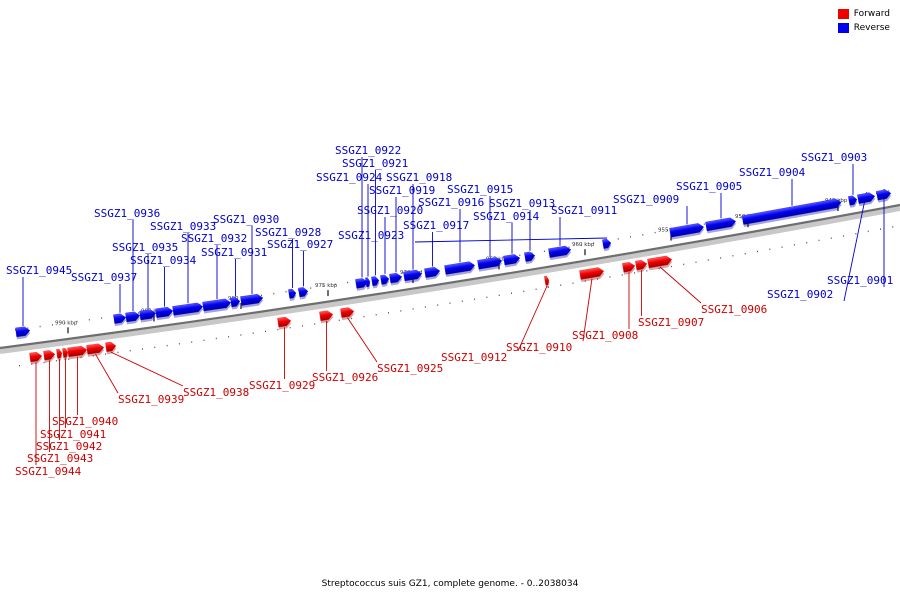  Describe the element at coordinates (371, 235) in the screenshot. I see `gene-label-SSGZ1_0923: SSGZ1_0923` at that location.